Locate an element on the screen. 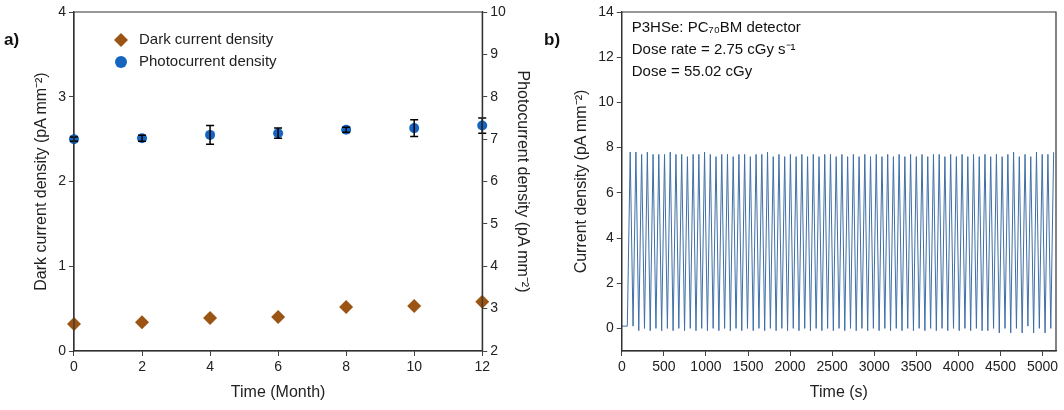 This screenshot has height=410, width=1064. x-tick-label: 1000 is located at coordinates (706, 366).